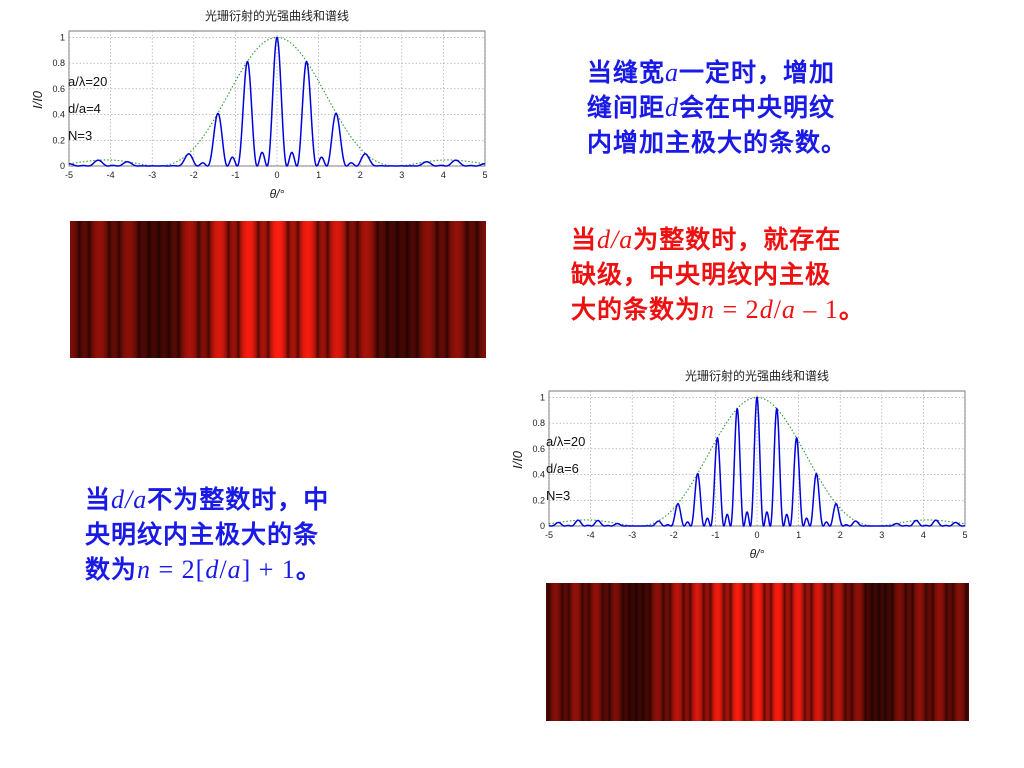 This screenshot has width=1024, height=768. I want to click on note-3-line-1: 当d/a不为整数时，中, so click(250, 499).